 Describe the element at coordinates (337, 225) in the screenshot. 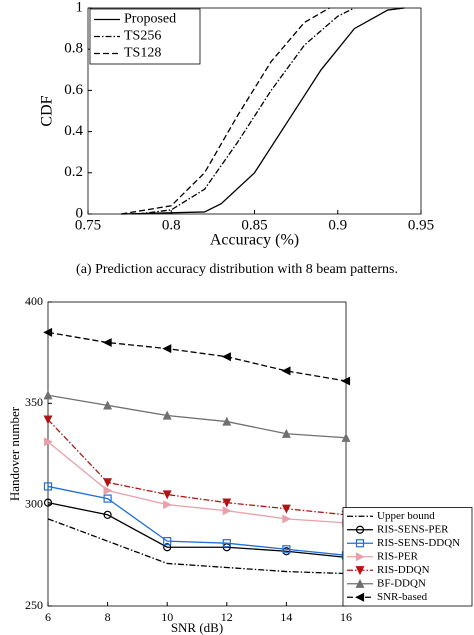

I see `x-tick-label: 0.9` at that location.